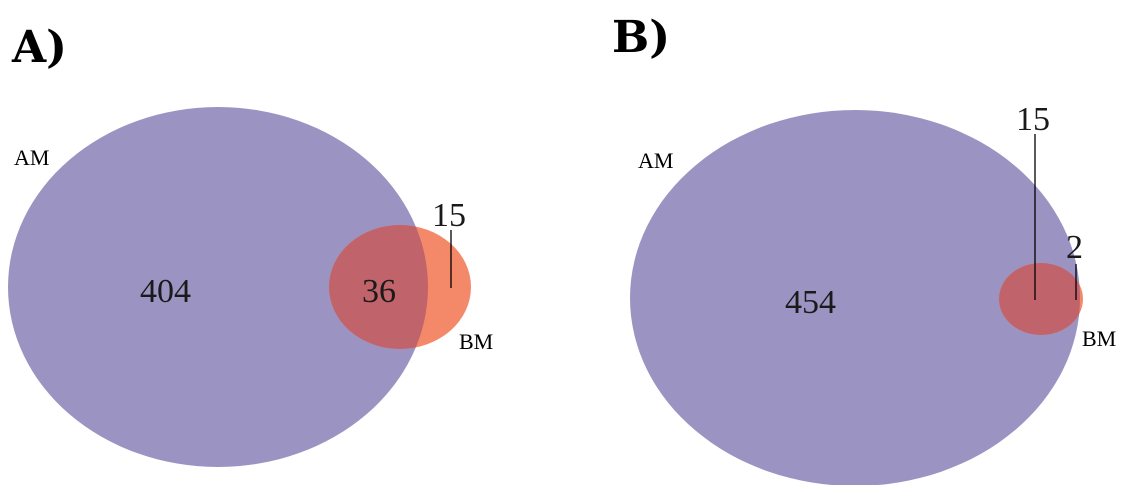  What do you see at coordinates (165, 291) in the screenshot?
I see `panel-a-only-am-count: 404` at bounding box center [165, 291].